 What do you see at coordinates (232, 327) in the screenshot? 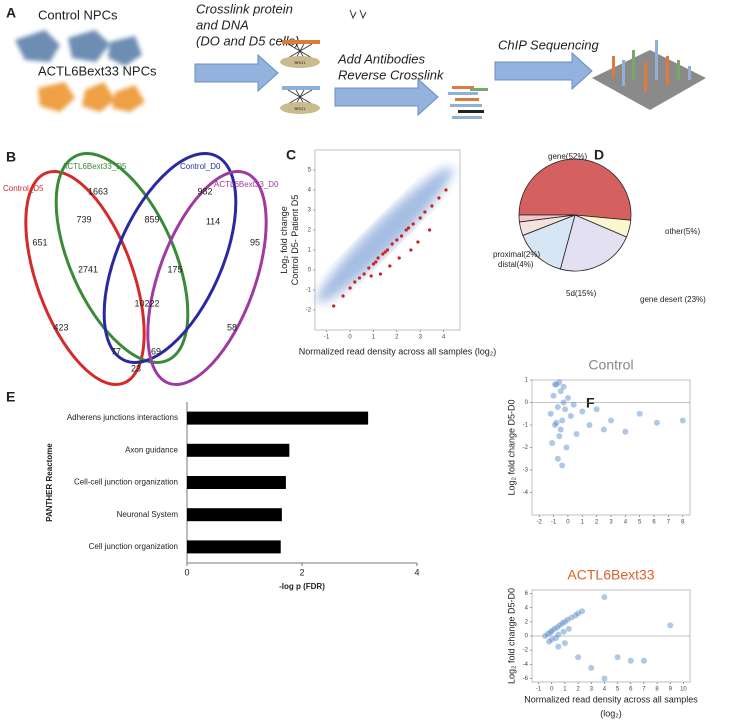
I see `venn-count: 58` at bounding box center [232, 327].